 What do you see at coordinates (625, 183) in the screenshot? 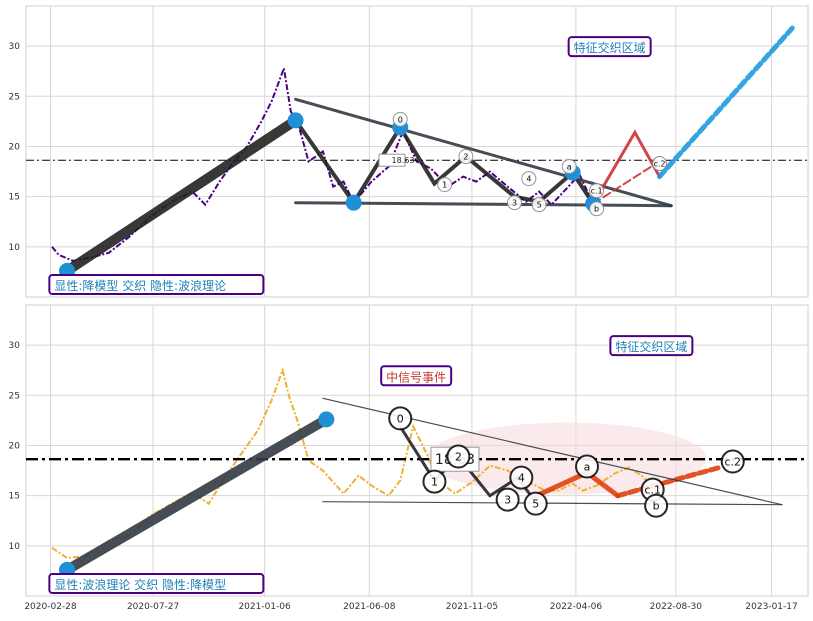
I see `overlay-red-dashed` at bounding box center [625, 183].